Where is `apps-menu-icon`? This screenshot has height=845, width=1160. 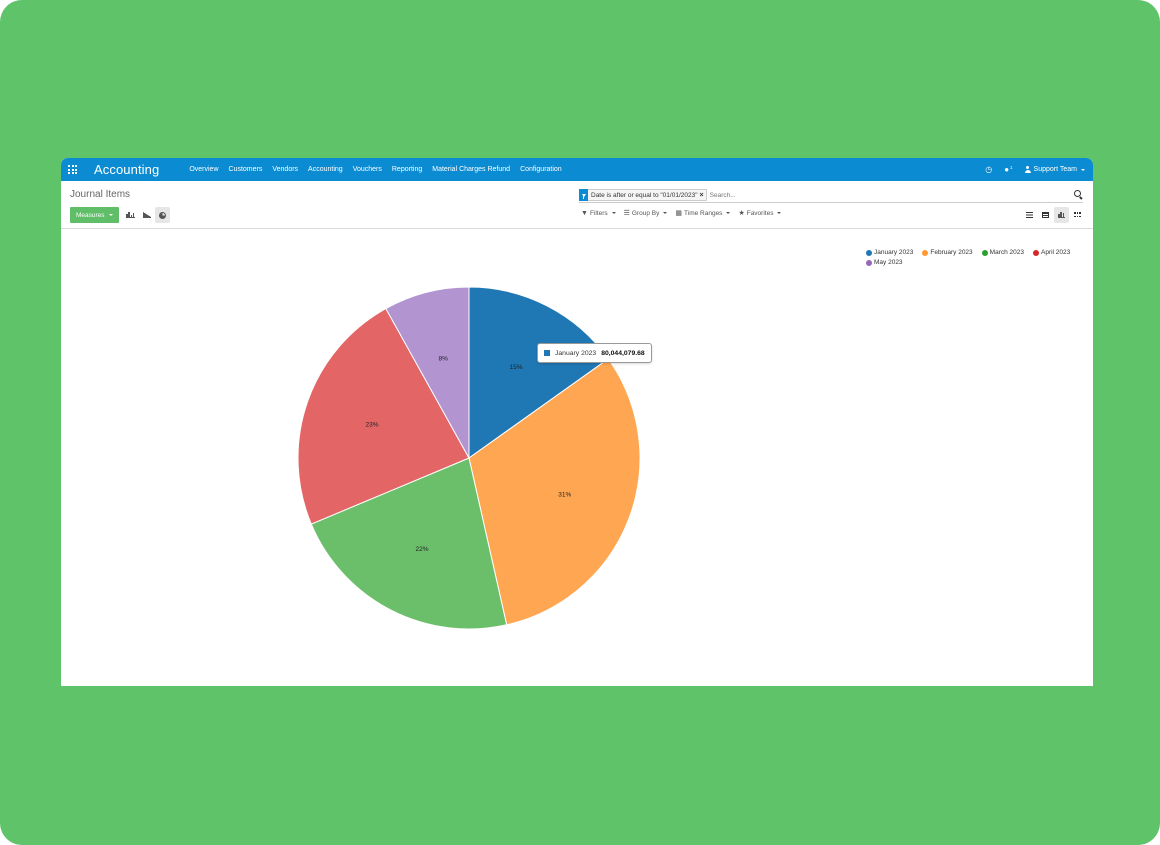
apps-menu-icon is located at coordinates (73, 169).